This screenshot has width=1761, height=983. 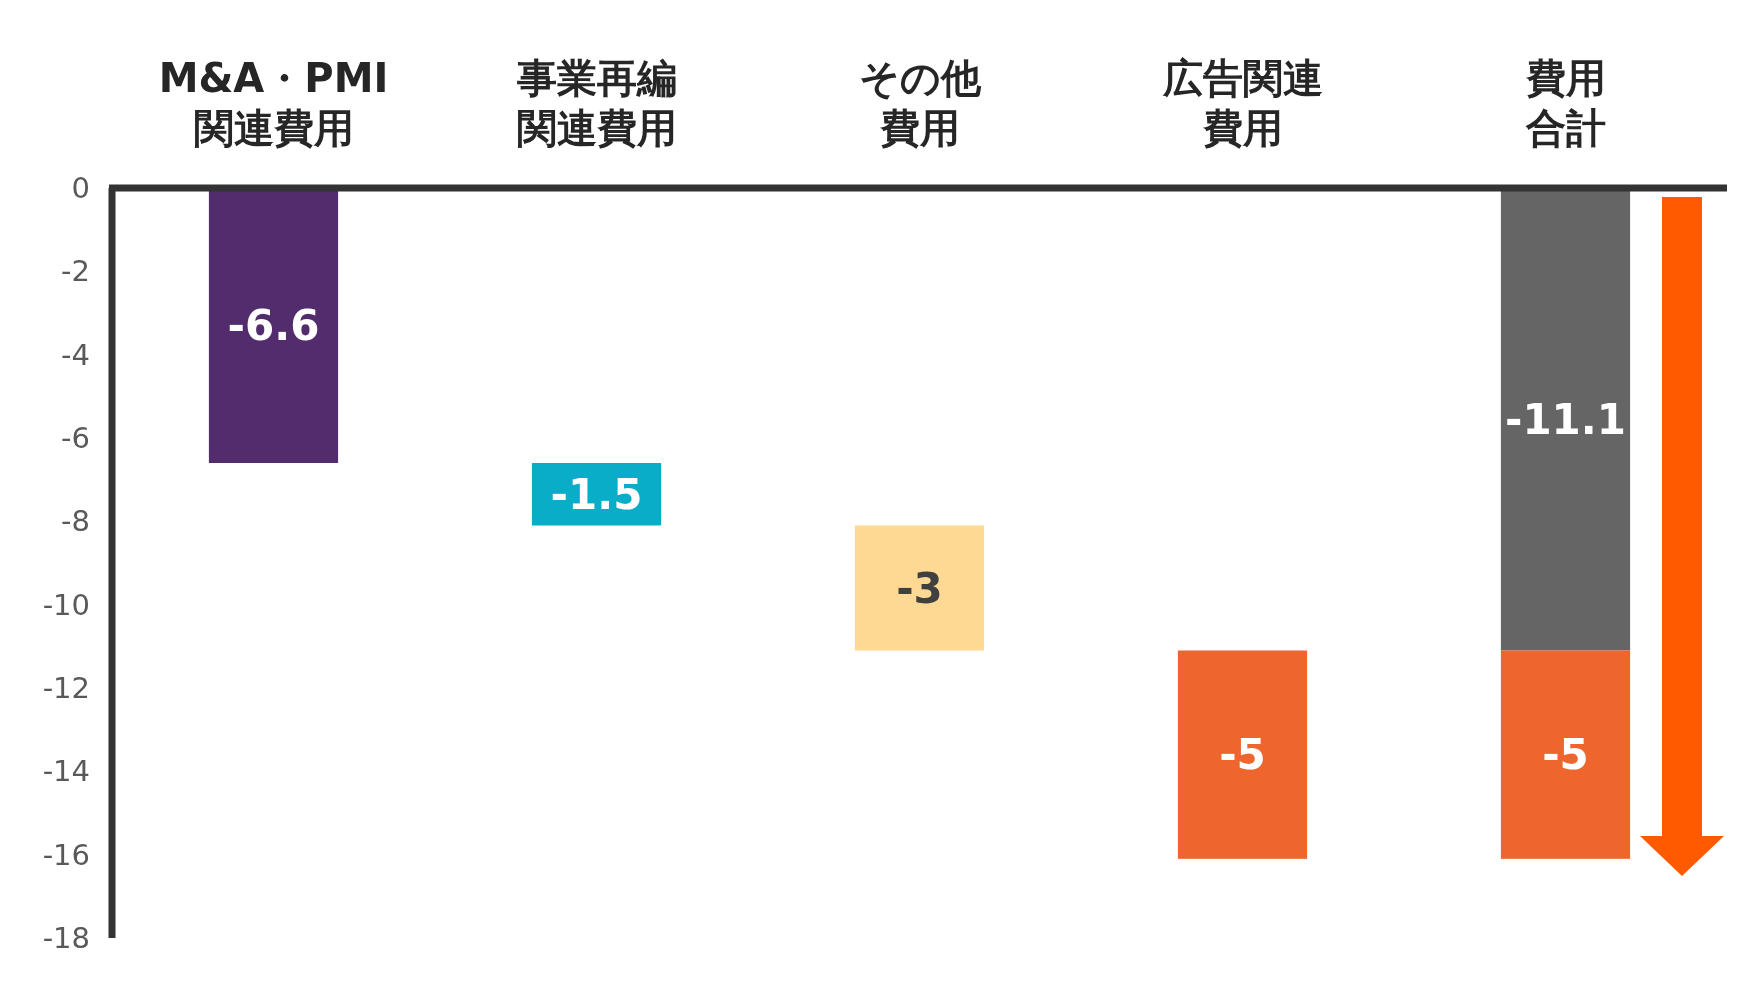 I want to click on data-label: -1.5, so click(x=596, y=494).